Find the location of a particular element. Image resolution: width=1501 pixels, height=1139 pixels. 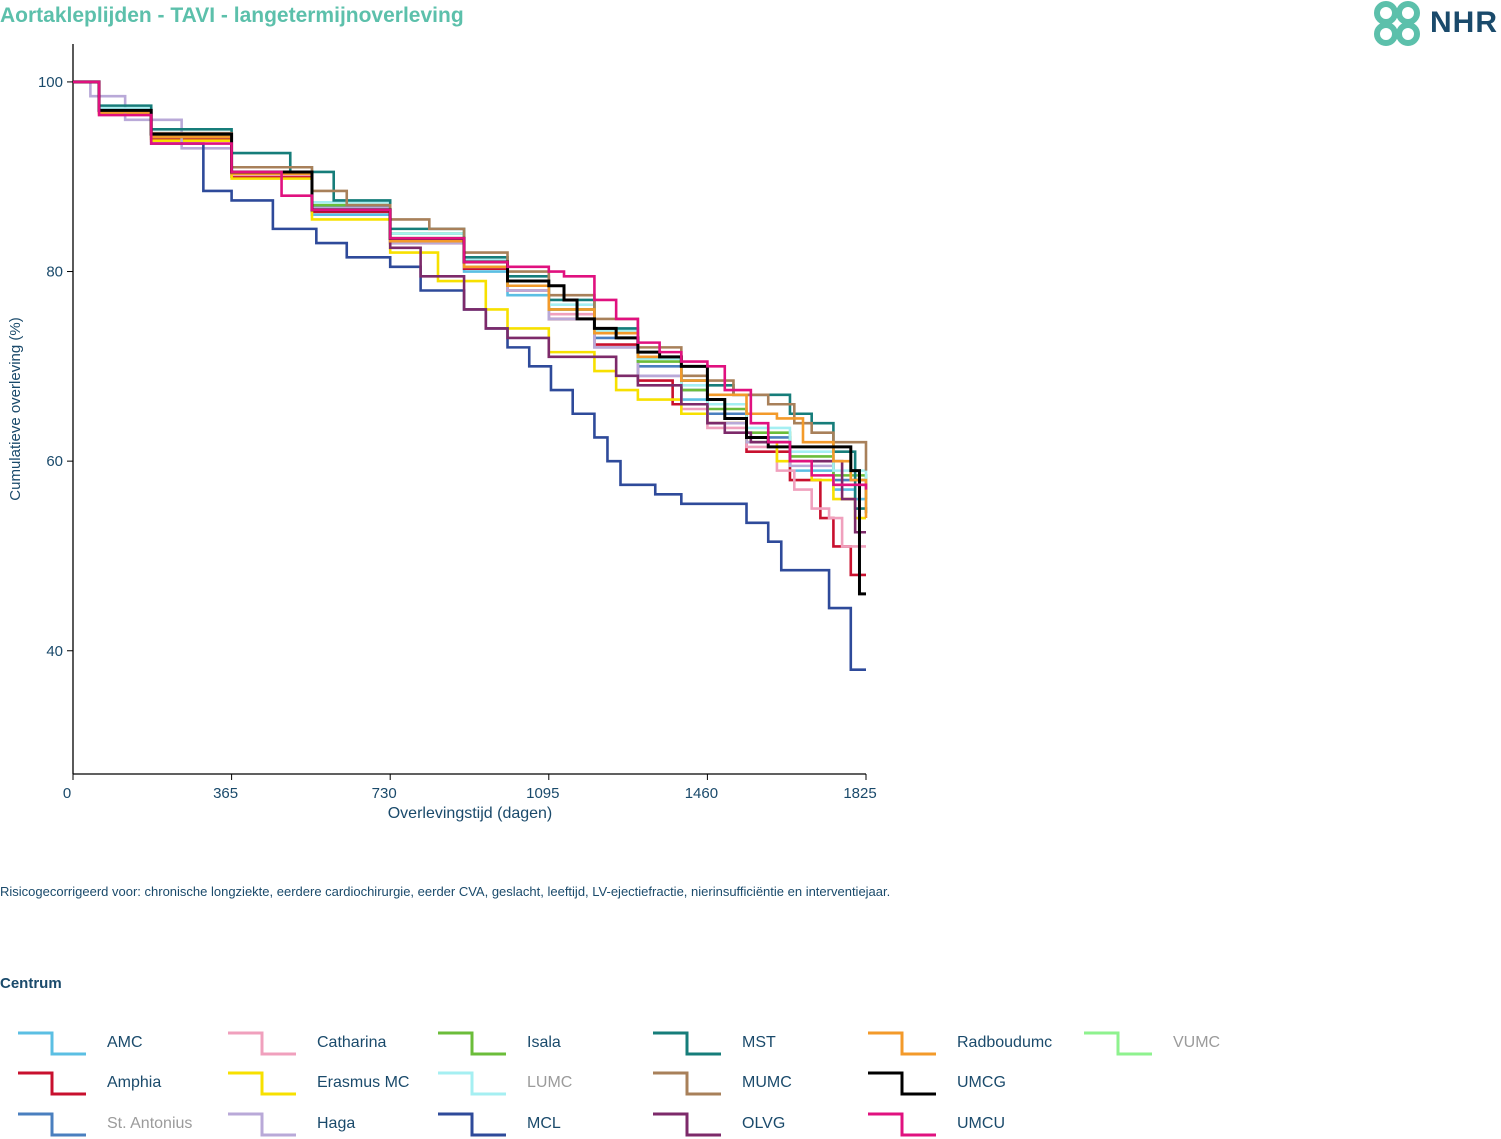

legend-label: Catharina is located at coordinates (352, 1042).